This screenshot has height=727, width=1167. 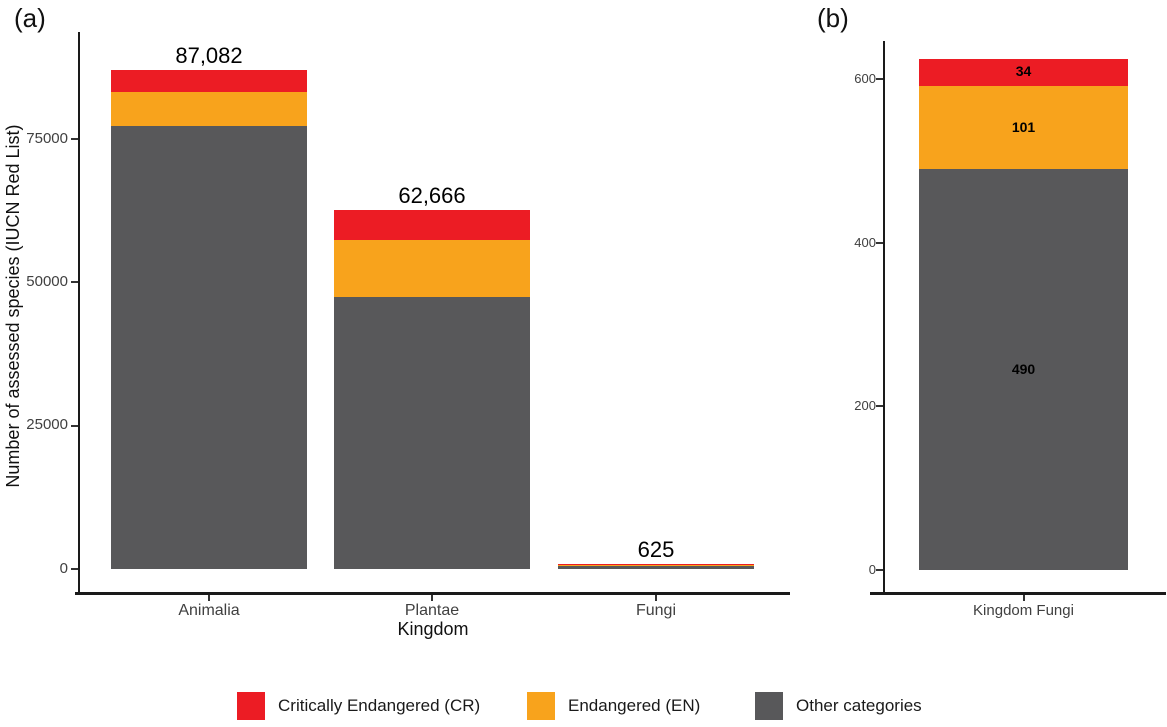 What do you see at coordinates (432, 195) in the screenshot?
I see `bar-total-label-plantae: 62,666` at bounding box center [432, 195].